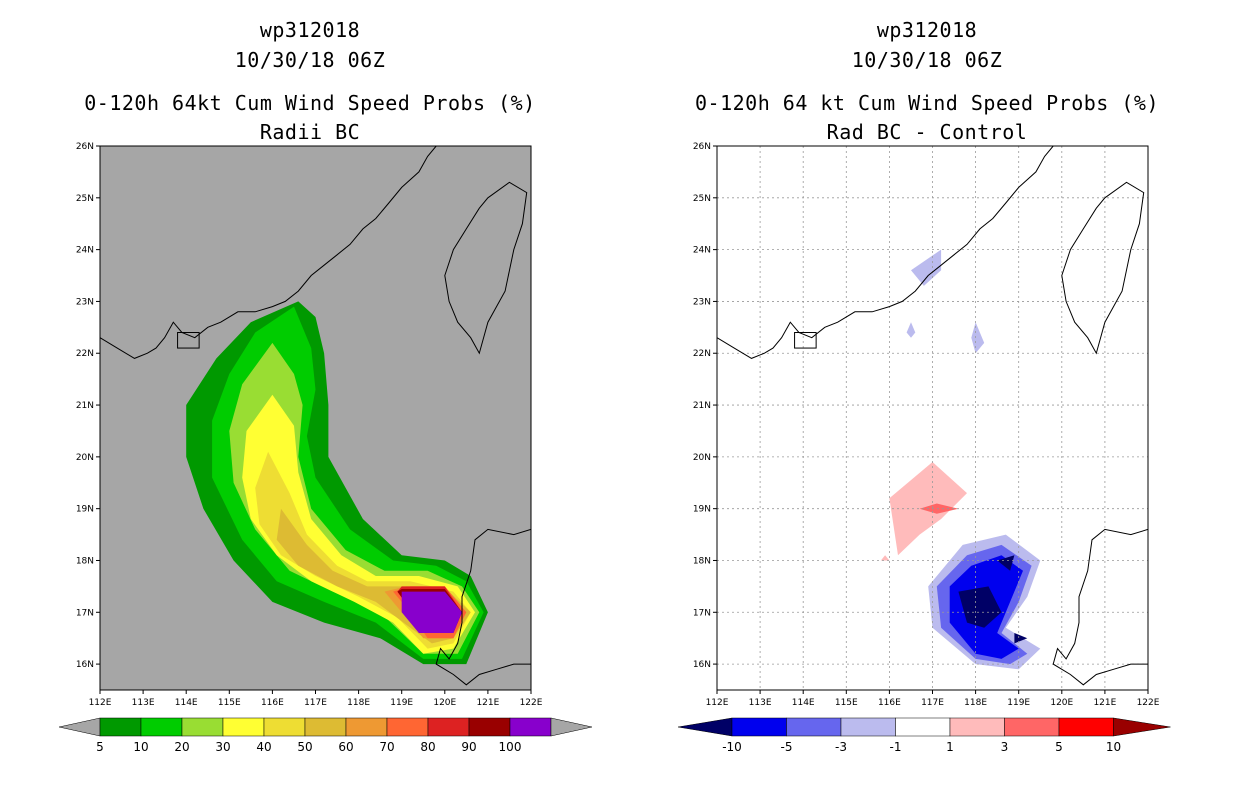 Image resolution: width=1236 pixels, height=800 pixels. Describe the element at coordinates (787, 747) in the screenshot. I see `right-legend-label-minus5: -5` at that location.